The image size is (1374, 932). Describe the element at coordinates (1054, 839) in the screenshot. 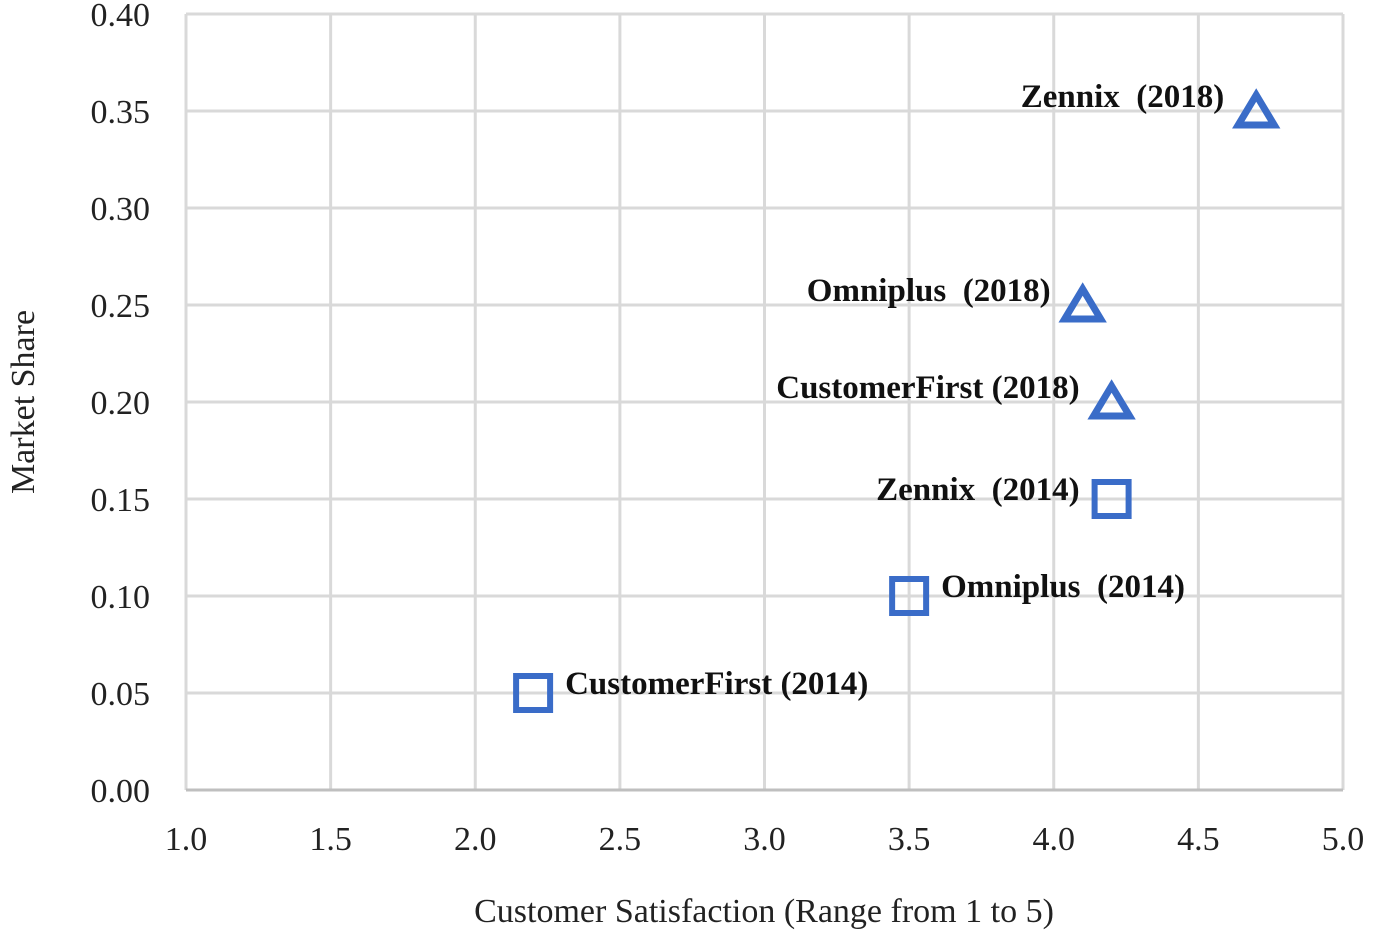

I see `x-tick-label: 4.0` at that location.